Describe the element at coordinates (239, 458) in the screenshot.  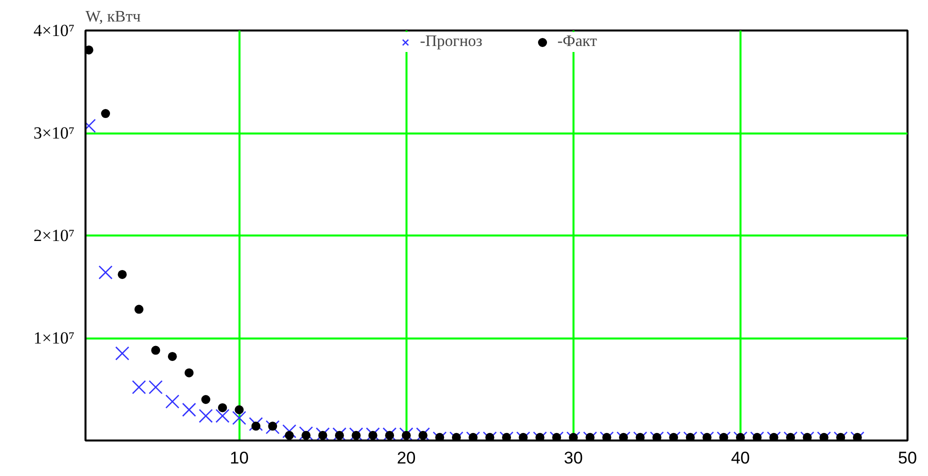
I see `x-tick-label: 10` at that location.